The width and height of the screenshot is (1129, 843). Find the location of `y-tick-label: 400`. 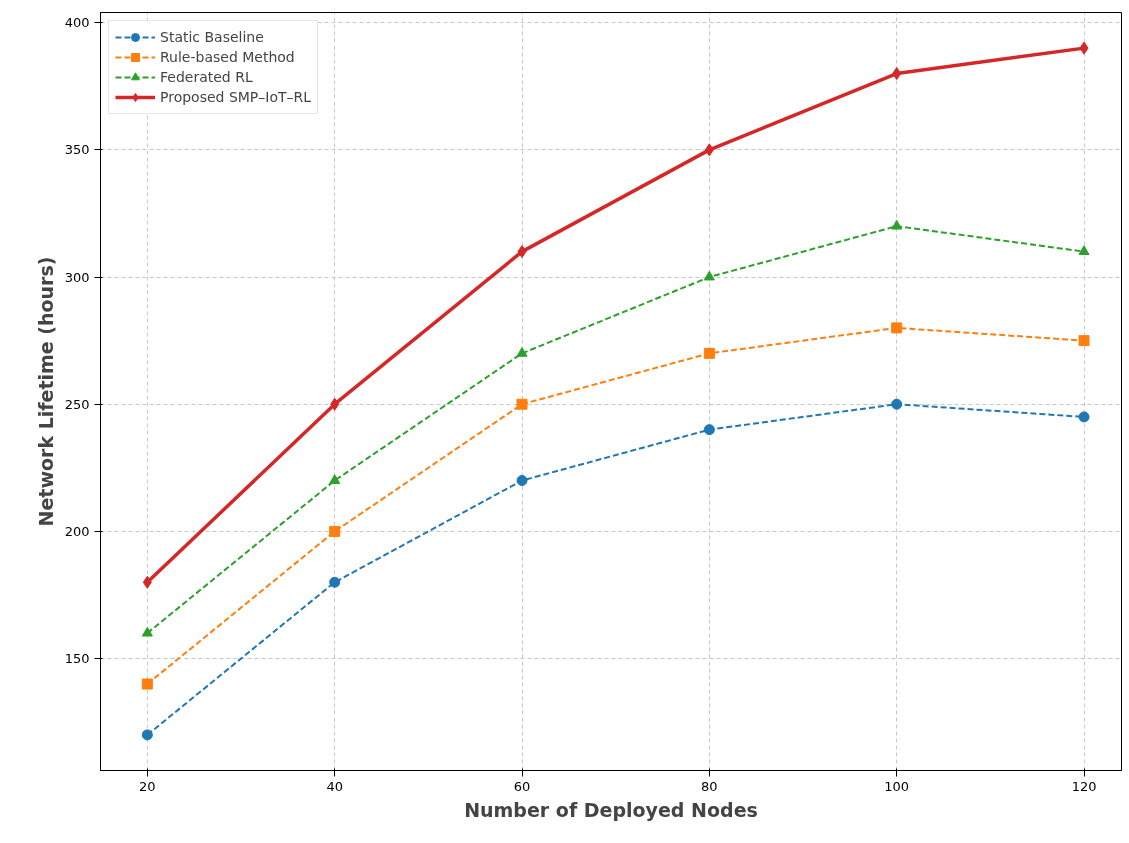

y-tick-label: 400 is located at coordinates (77, 23).